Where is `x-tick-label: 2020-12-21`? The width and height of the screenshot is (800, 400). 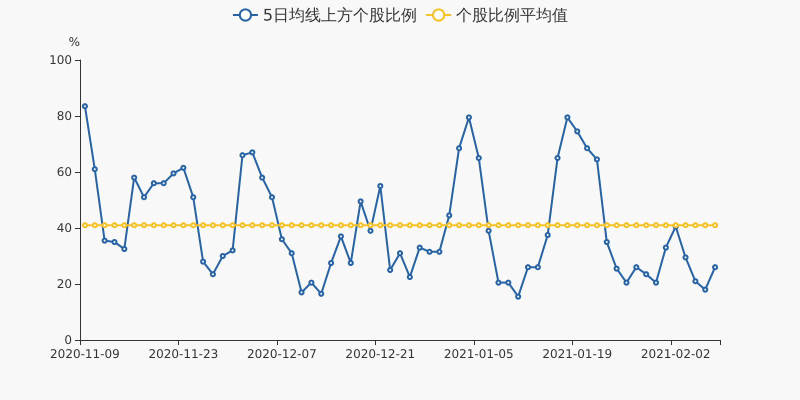
x-tick-label: 2020-12-21 is located at coordinates (380, 354).